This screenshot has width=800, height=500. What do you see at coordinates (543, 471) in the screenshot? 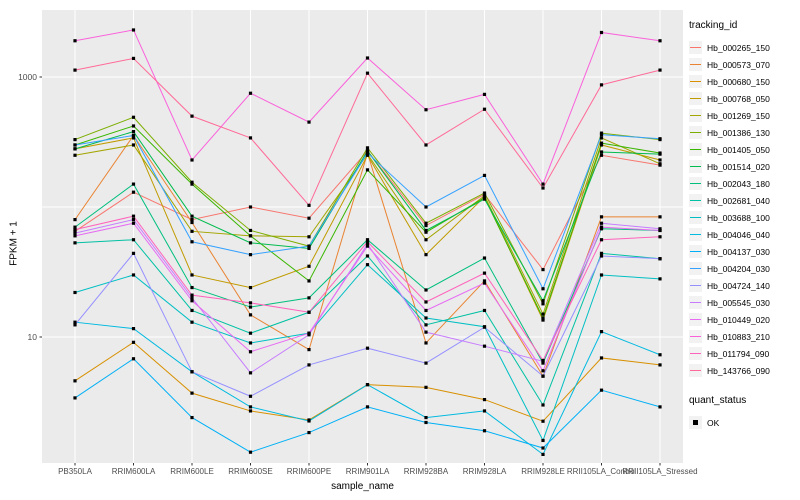
I see `x-tick-label: RRIM928LE` at bounding box center [543, 471].